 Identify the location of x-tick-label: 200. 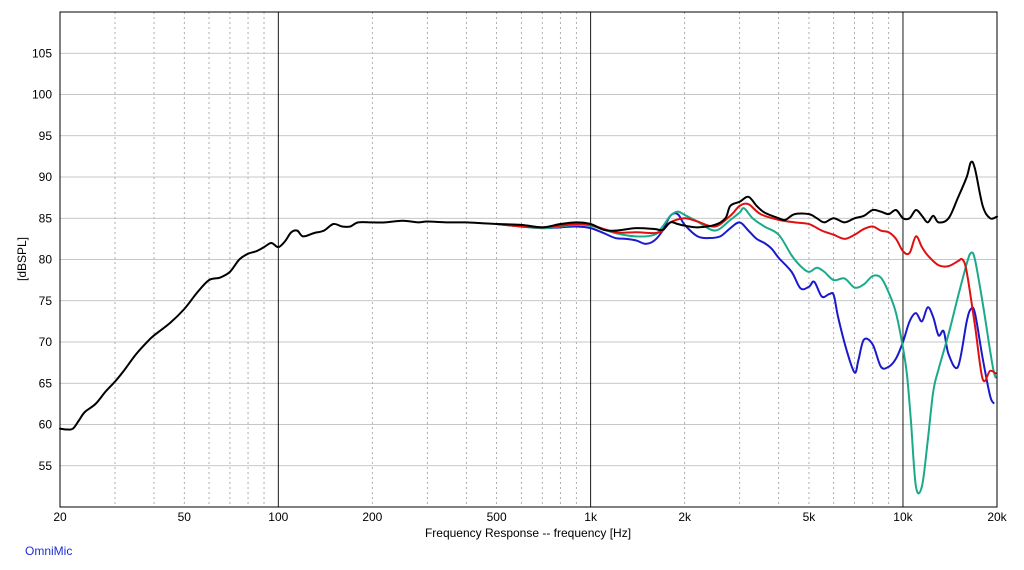
(372, 517).